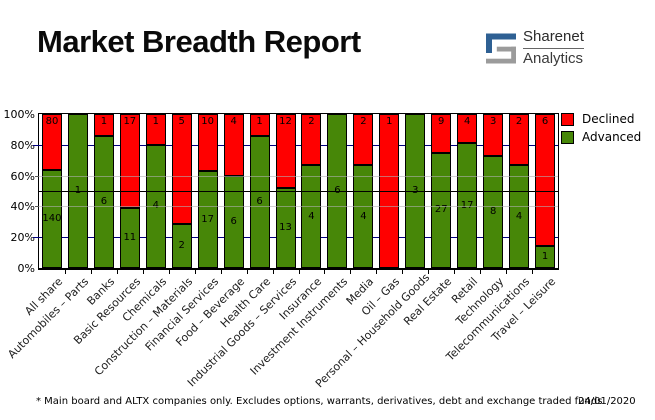 This screenshot has width=655, height=420. What do you see at coordinates (493, 211) in the screenshot?
I see `bar-label-advanced: 8` at bounding box center [493, 211].